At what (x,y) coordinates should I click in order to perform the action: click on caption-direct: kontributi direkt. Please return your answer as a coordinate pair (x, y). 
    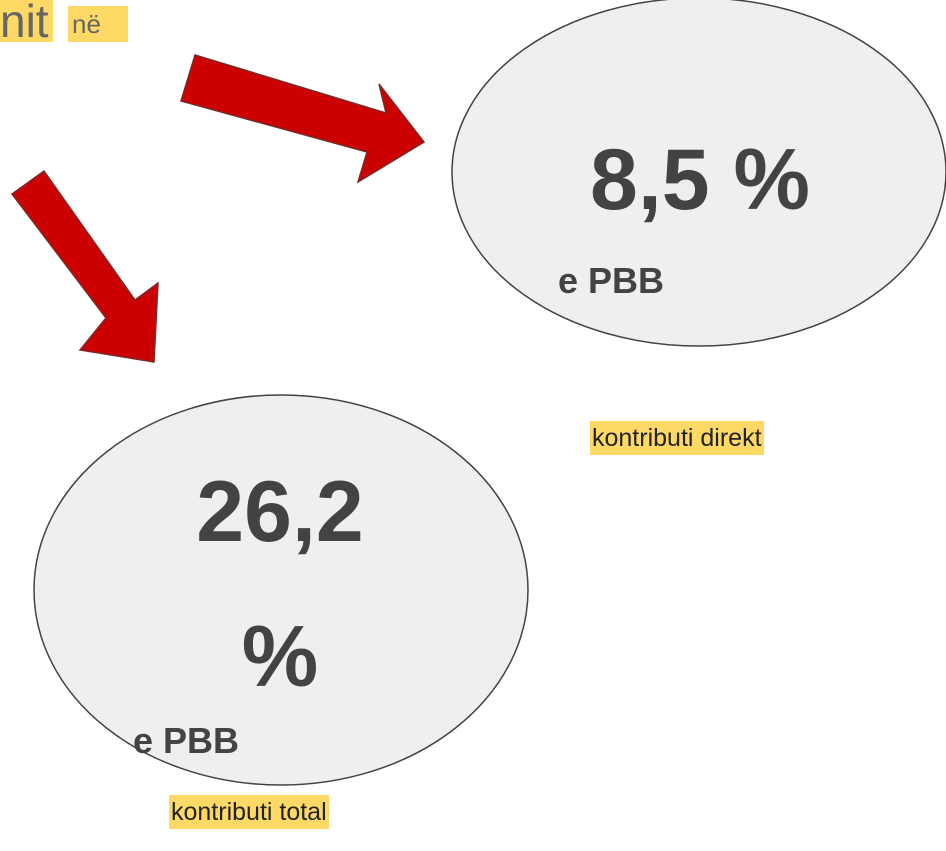
    Looking at the image, I should click on (677, 438).